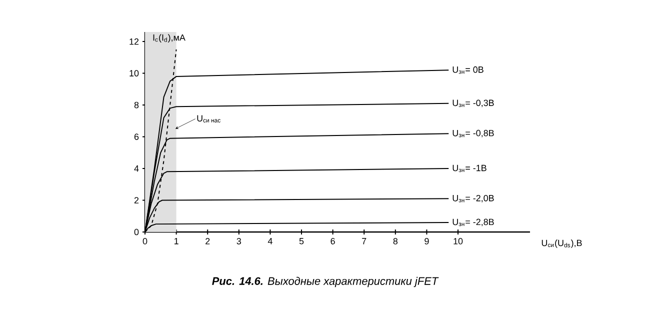  What do you see at coordinates (136, 137) in the screenshot?
I see `y-tick-label: 6` at bounding box center [136, 137].